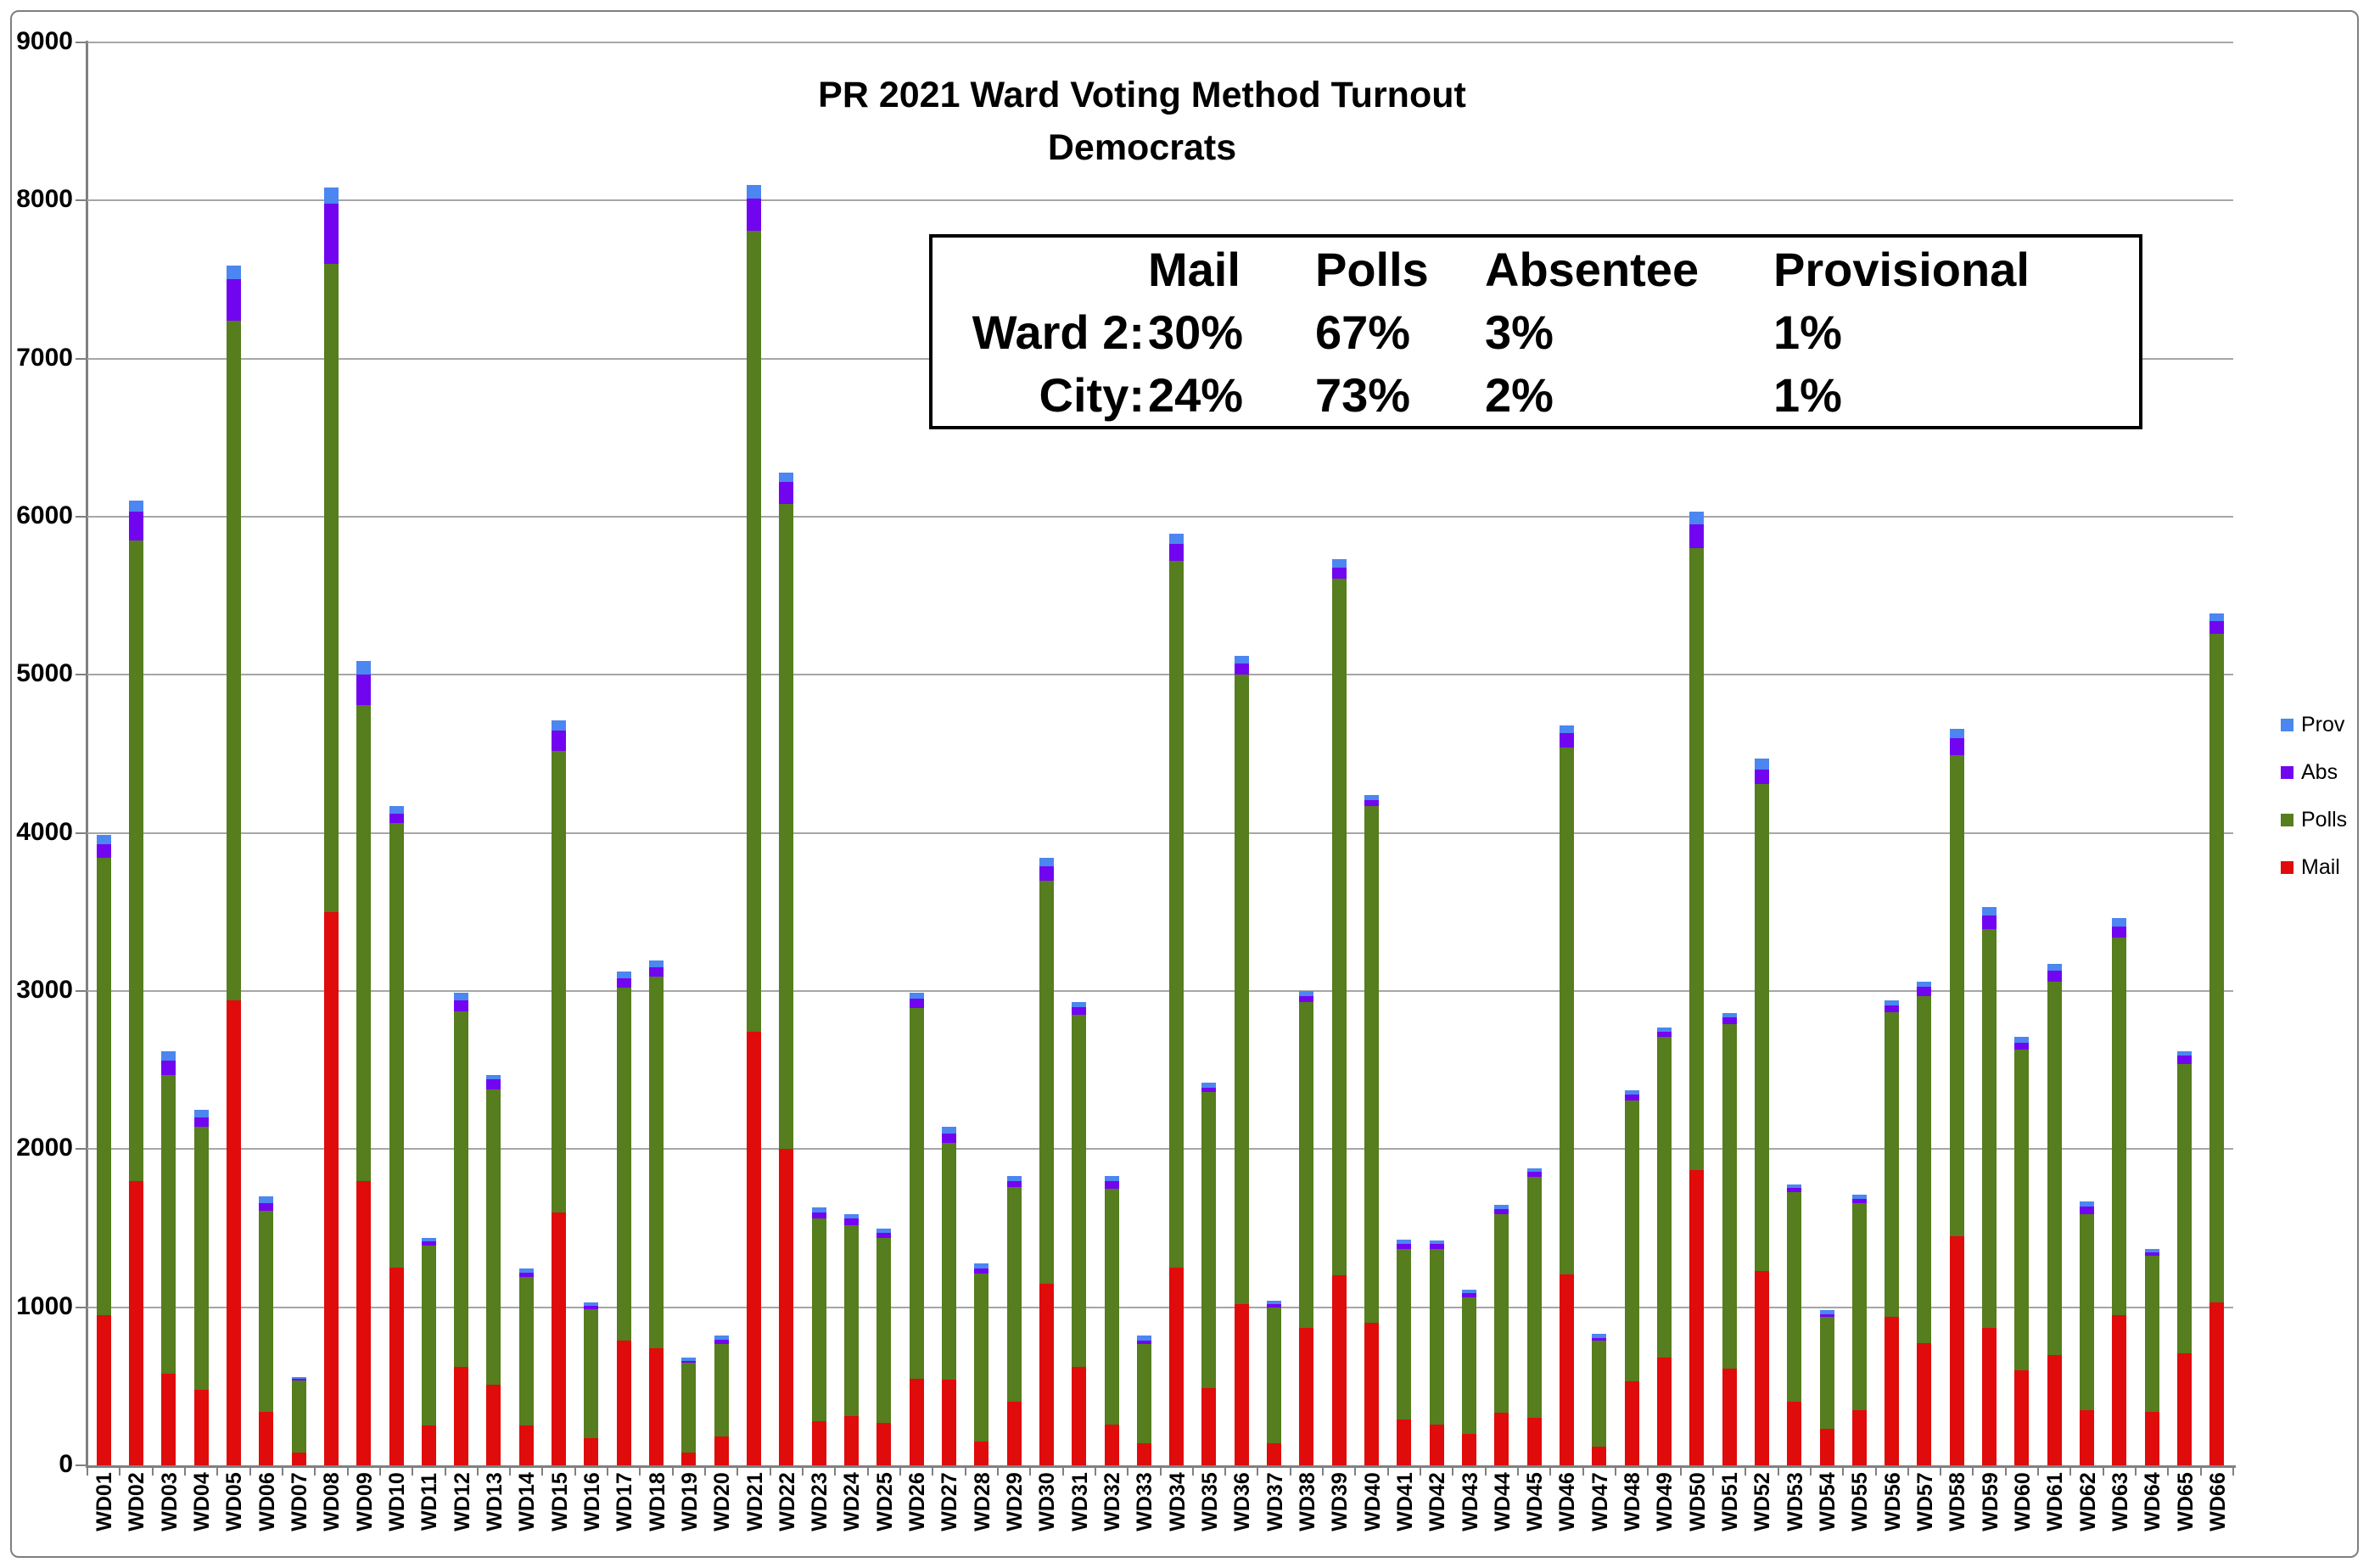  What do you see at coordinates (1274, 1454) in the screenshot?
I see `bar-WD37-mail-segment` at bounding box center [1274, 1454].